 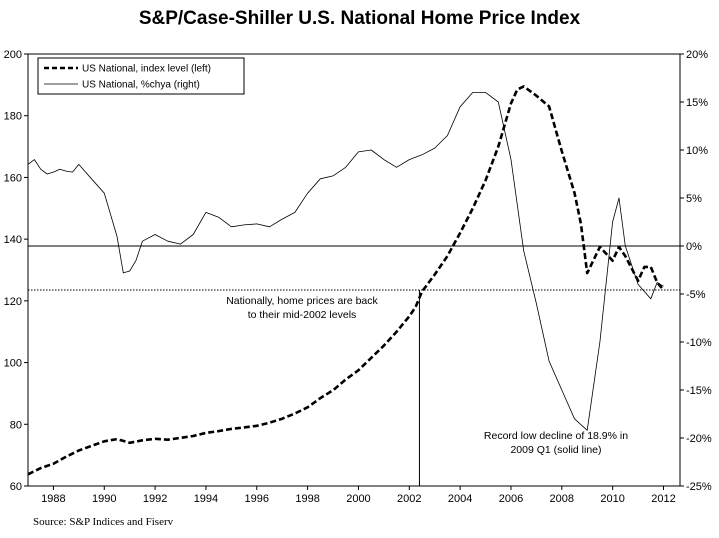 What do you see at coordinates (699, 487) in the screenshot?
I see `right-tick-label-0: -25%` at bounding box center [699, 487].